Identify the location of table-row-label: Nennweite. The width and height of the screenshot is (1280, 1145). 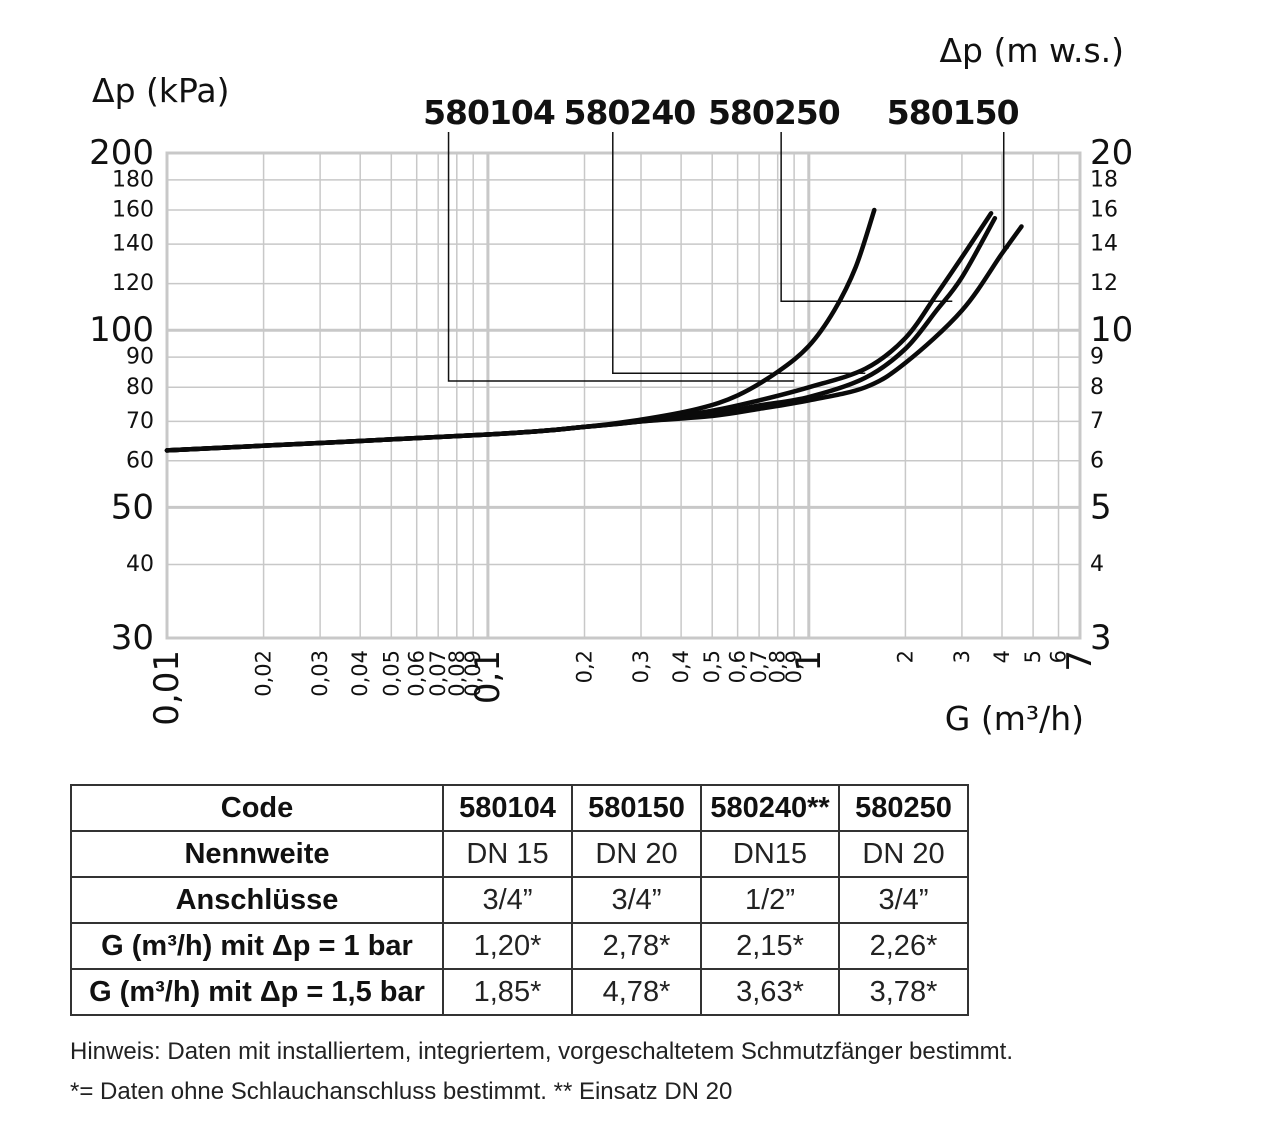
(257, 854).